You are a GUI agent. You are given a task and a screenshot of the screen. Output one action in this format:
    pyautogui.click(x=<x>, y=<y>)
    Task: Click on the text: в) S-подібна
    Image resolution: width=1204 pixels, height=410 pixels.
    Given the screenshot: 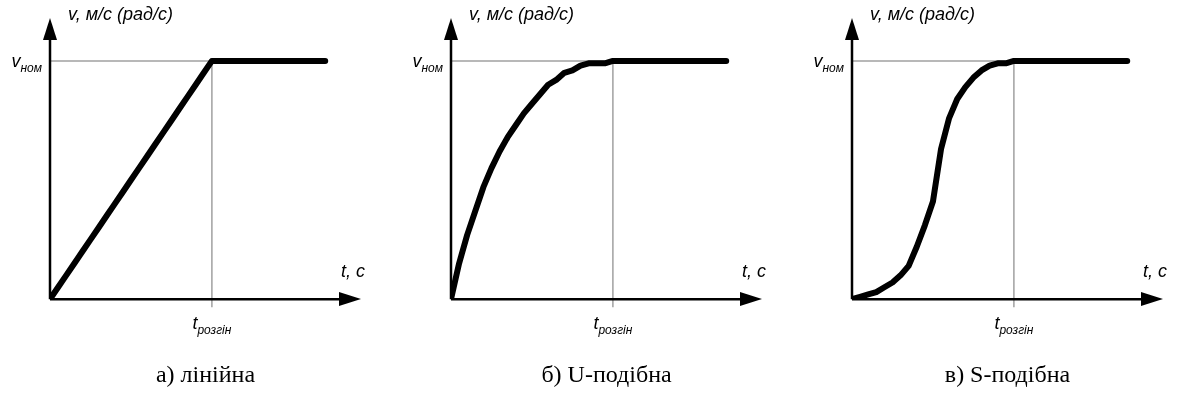 What is the action you would take?
    pyautogui.click(x=1007, y=373)
    